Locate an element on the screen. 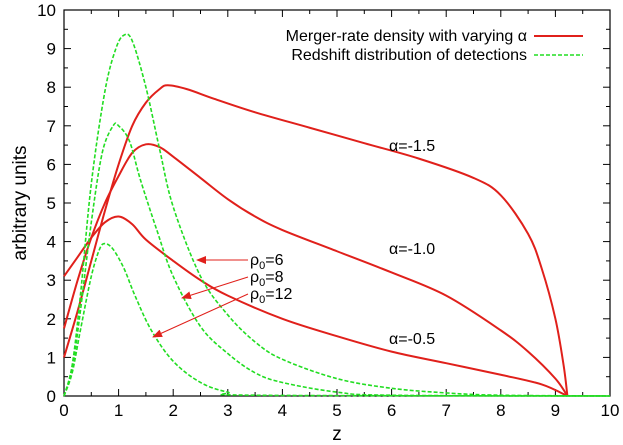 This screenshot has width=623, height=445. x-tick-label: 7 is located at coordinates (445, 410).